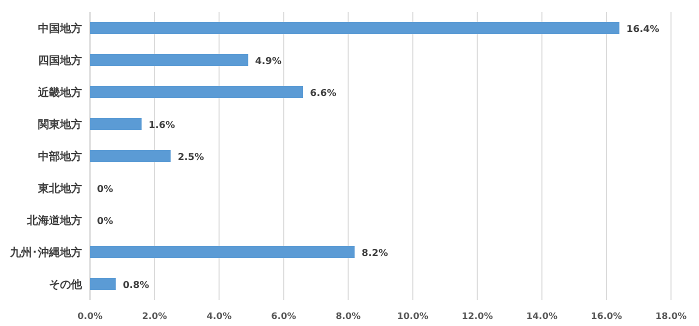 This screenshot has height=326, width=699. Describe the element at coordinates (606, 317) in the screenshot. I see `x-tick-label: 16.0%` at that location.